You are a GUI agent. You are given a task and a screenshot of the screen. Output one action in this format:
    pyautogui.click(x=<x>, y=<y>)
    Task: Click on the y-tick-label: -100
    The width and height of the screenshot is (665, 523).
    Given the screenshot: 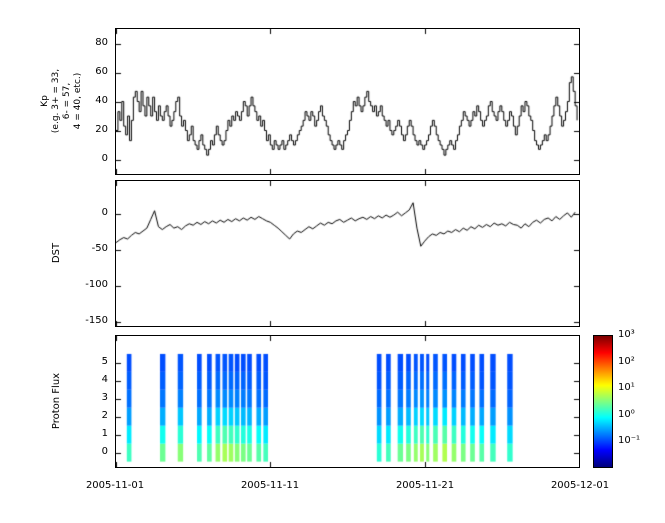 What is the action you would take?
    pyautogui.click(x=96, y=285)
    